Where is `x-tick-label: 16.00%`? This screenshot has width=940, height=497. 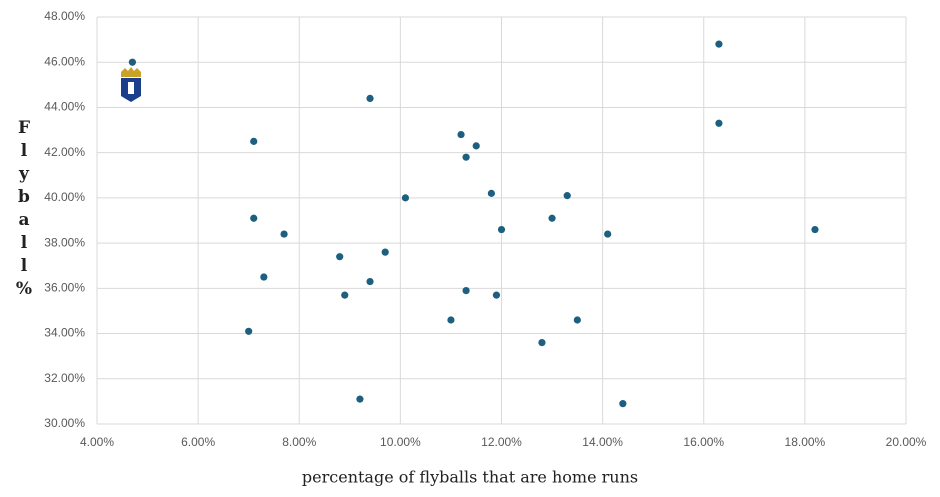
x-tick-label: 16.00% is located at coordinates (703, 442).